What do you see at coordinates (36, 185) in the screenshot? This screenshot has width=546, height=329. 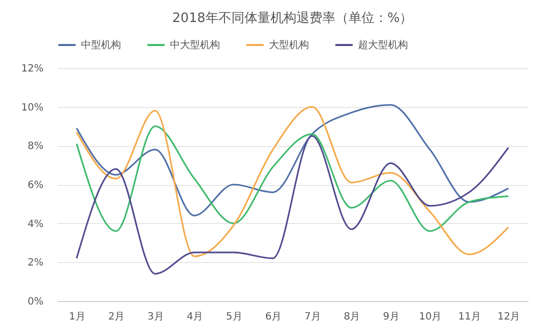 I see `y-tick-label: 6%` at bounding box center [36, 185].